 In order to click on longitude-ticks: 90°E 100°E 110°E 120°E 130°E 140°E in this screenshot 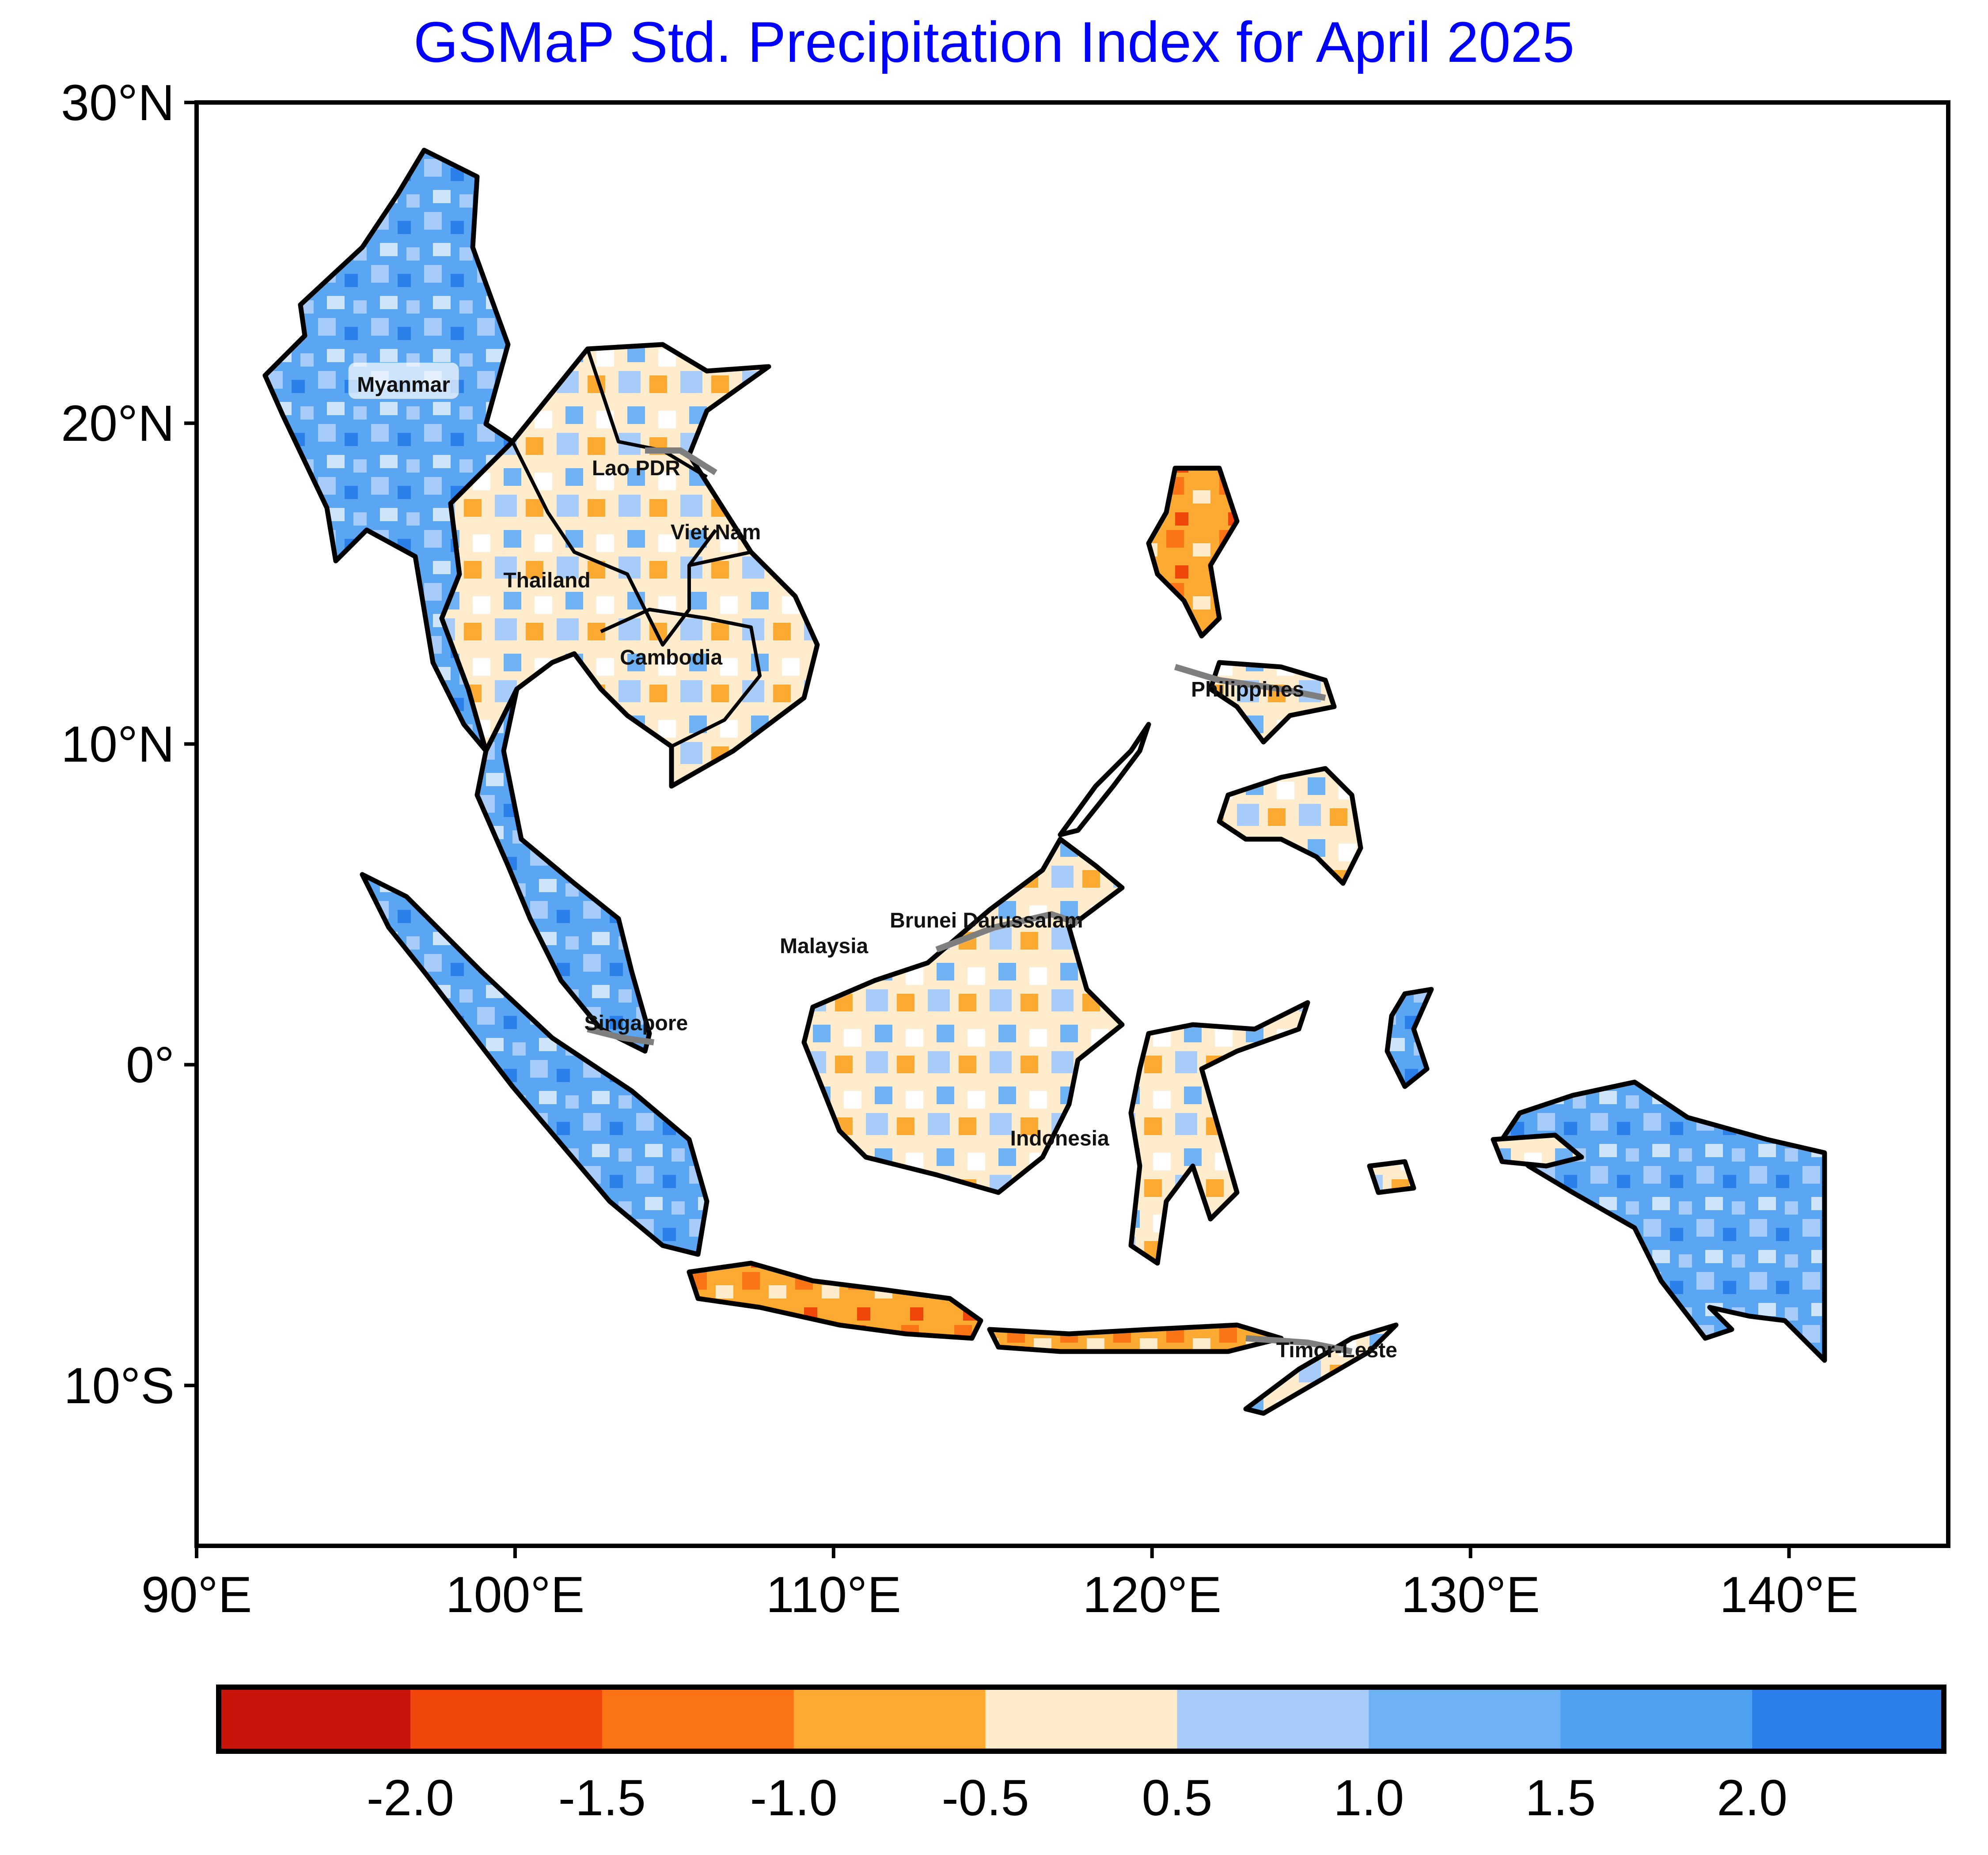, I will do `click(1000, 1584)`.